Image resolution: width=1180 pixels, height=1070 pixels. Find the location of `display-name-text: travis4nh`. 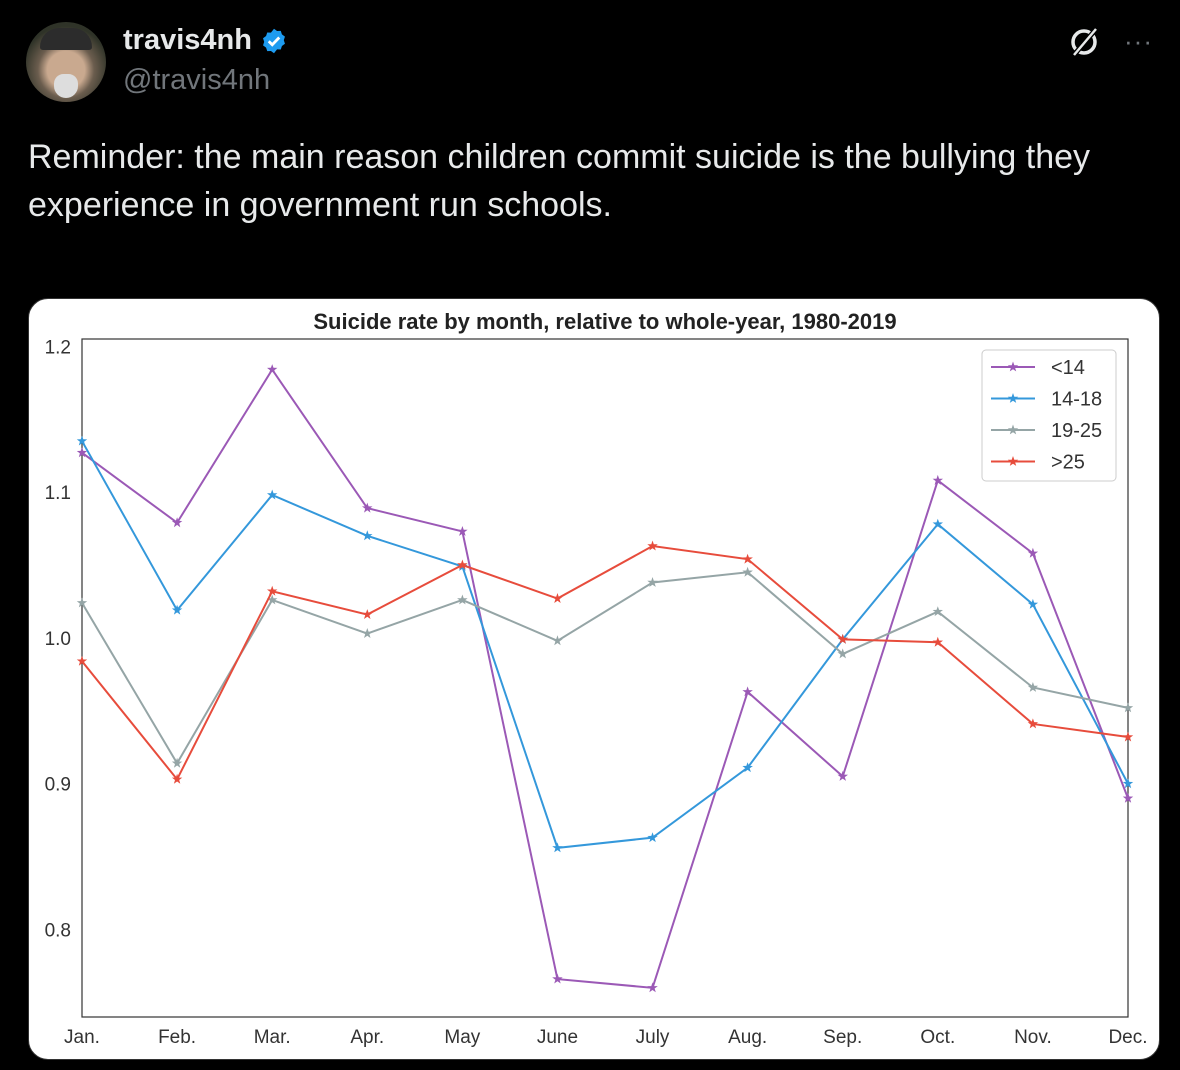

display-name-text: travis4nh is located at coordinates (187, 40).